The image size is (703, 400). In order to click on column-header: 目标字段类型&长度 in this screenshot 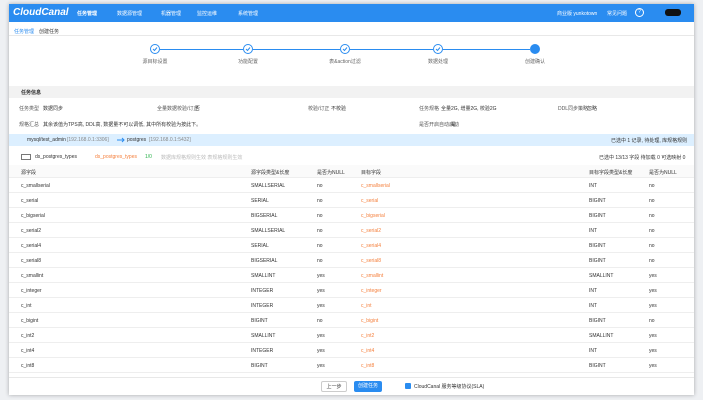, I will do `click(611, 173)`.